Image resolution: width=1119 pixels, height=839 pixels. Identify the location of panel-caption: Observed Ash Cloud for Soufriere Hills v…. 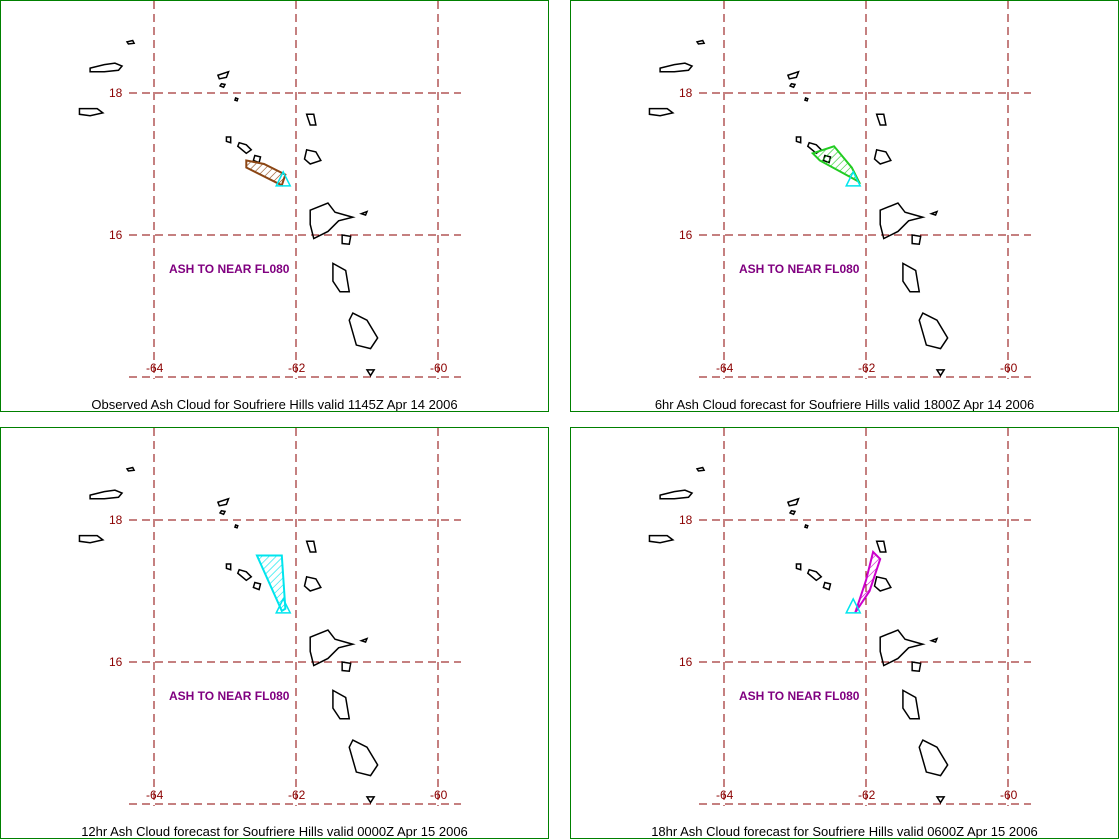
(274, 404).